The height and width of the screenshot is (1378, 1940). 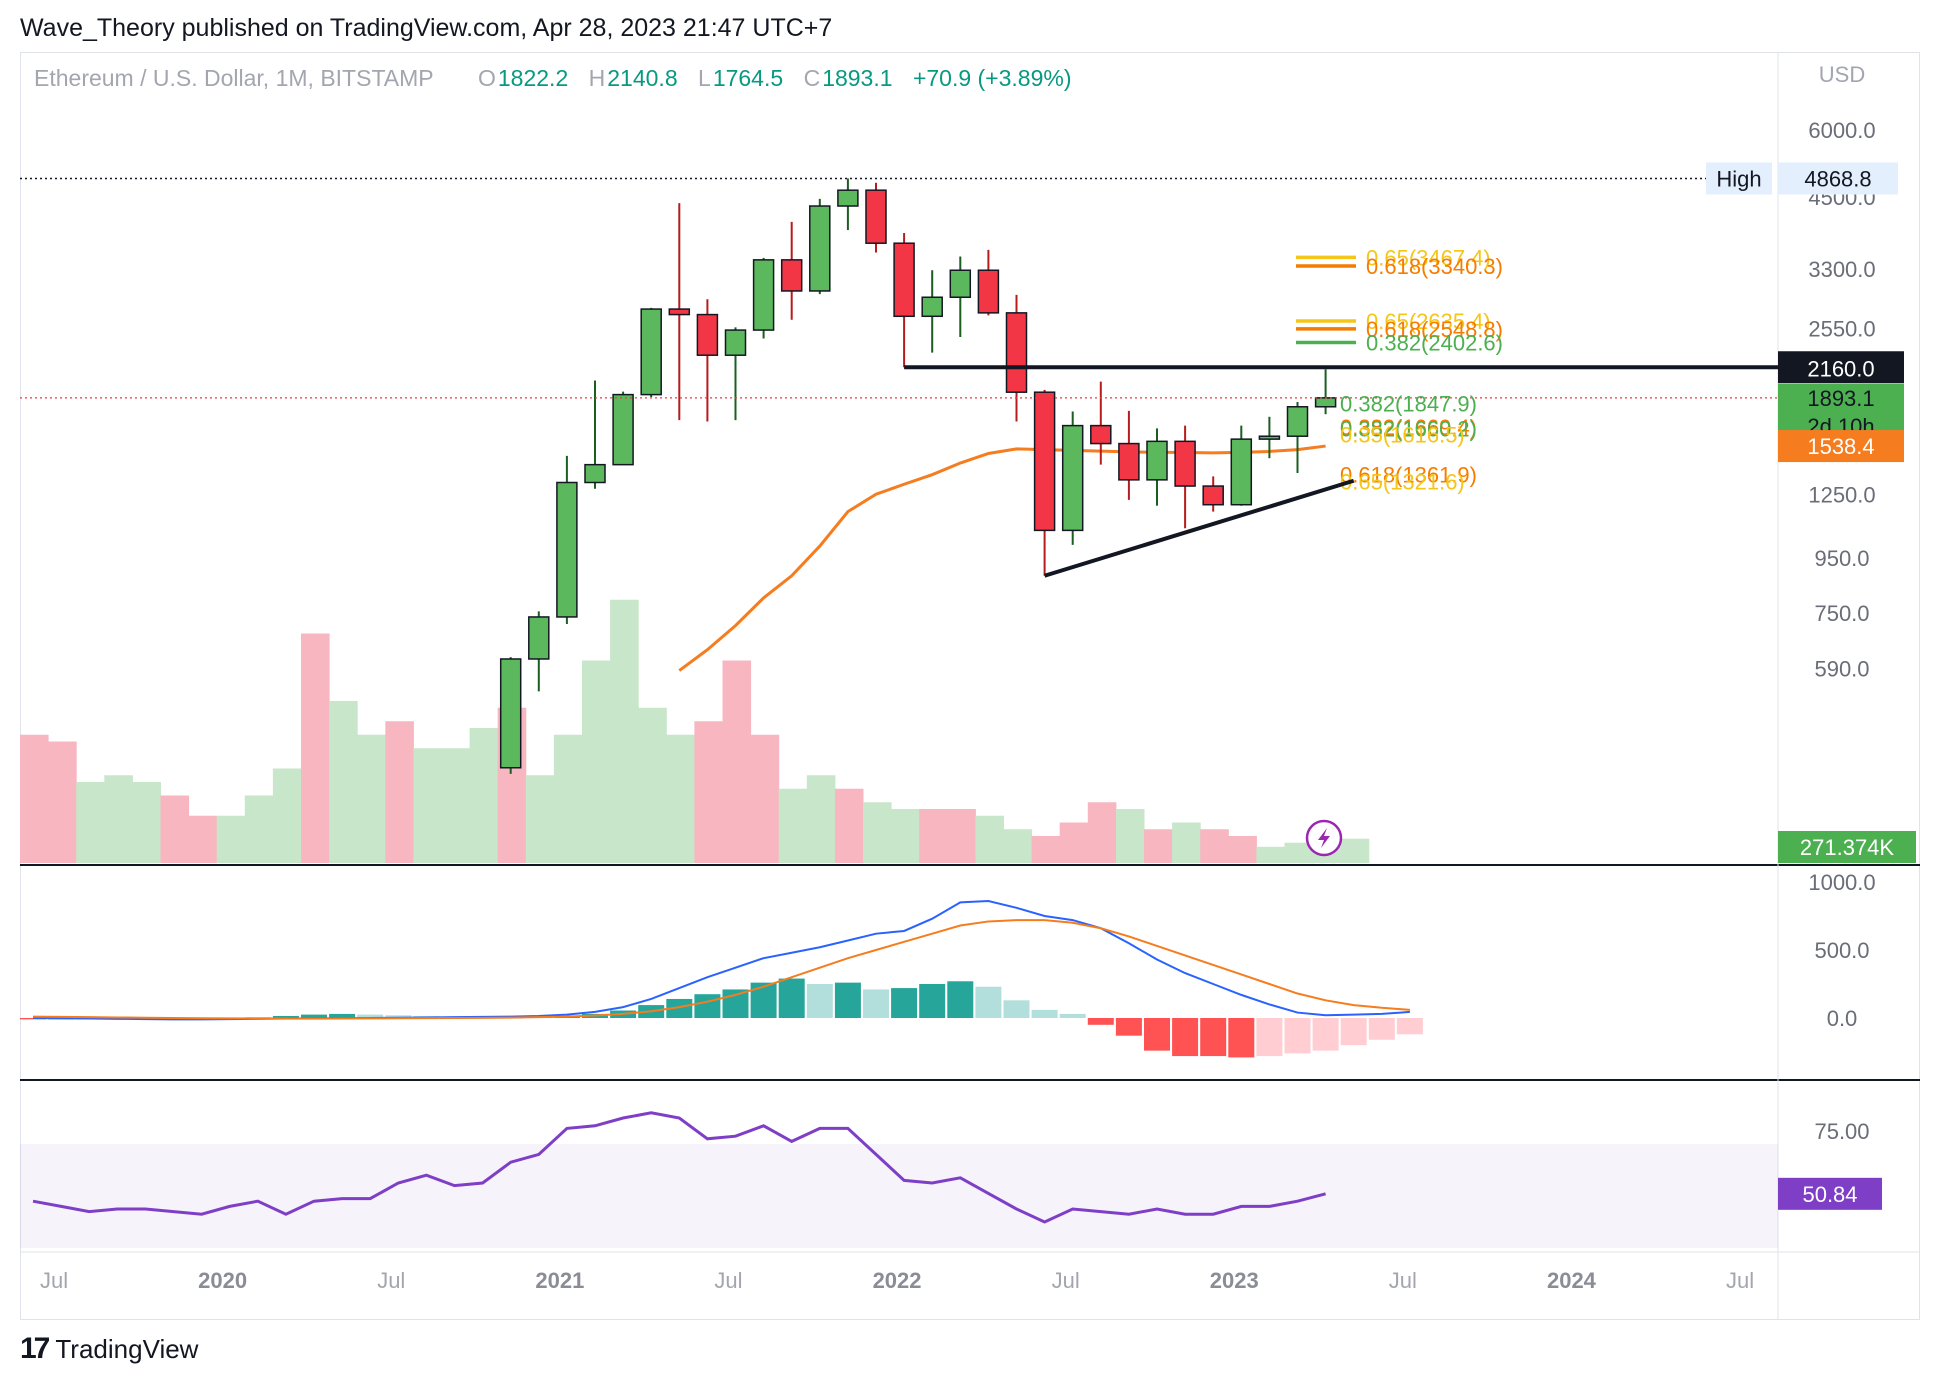 I want to click on volume-label-box, so click(x=1847, y=847).